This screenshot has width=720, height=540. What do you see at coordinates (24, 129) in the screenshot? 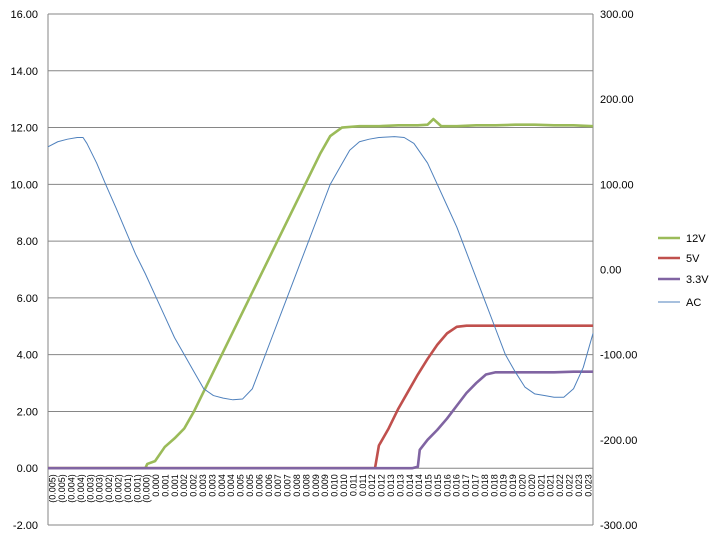
I see `left-tick-label: 12.00` at bounding box center [24, 129].